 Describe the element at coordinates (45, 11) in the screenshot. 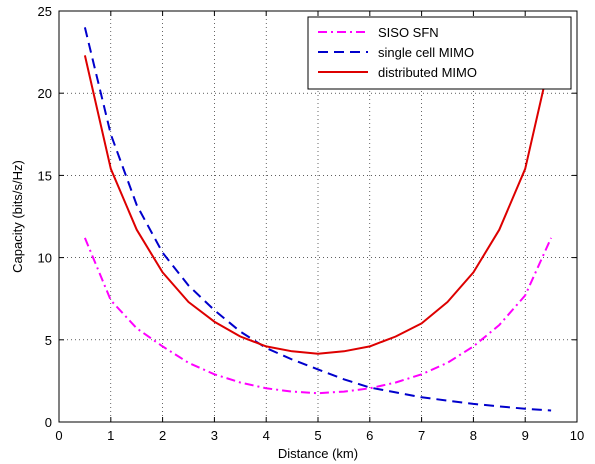

I see `y-tick-label: 25` at that location.